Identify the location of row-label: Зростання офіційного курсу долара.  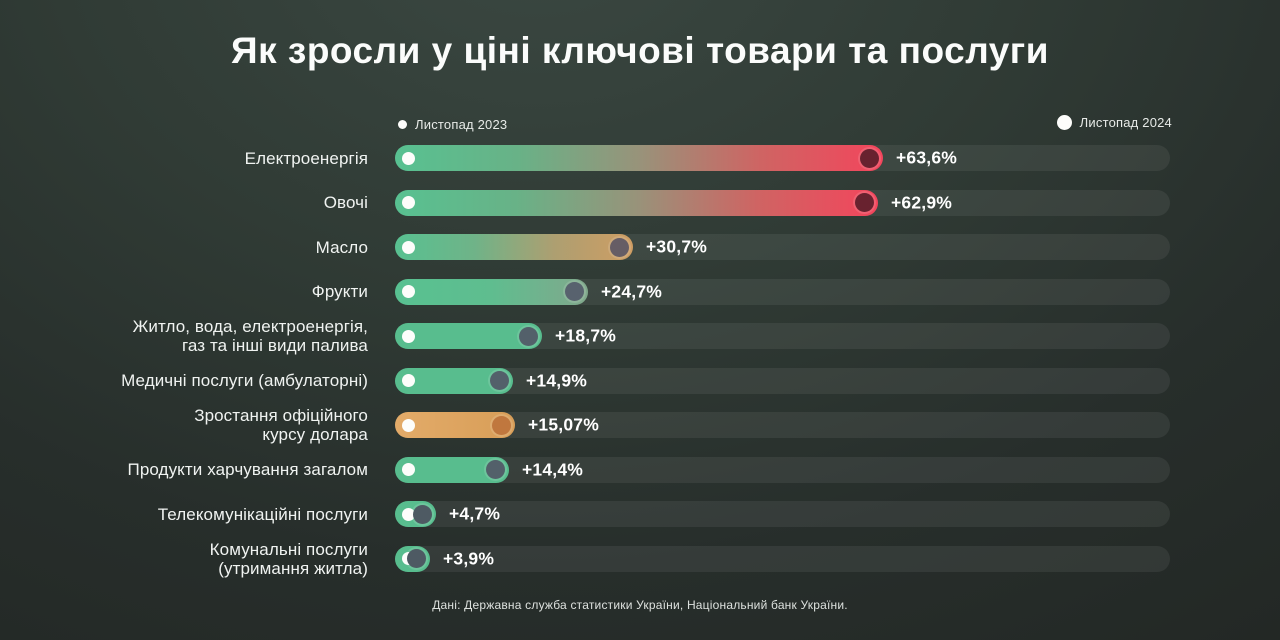
(281, 425).